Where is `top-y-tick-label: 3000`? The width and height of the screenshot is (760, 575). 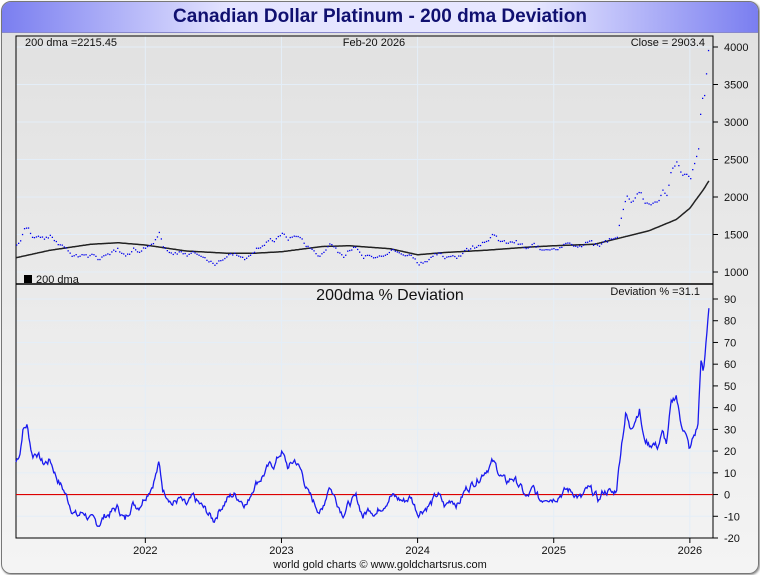
top-y-tick-label: 3000 is located at coordinates (736, 123).